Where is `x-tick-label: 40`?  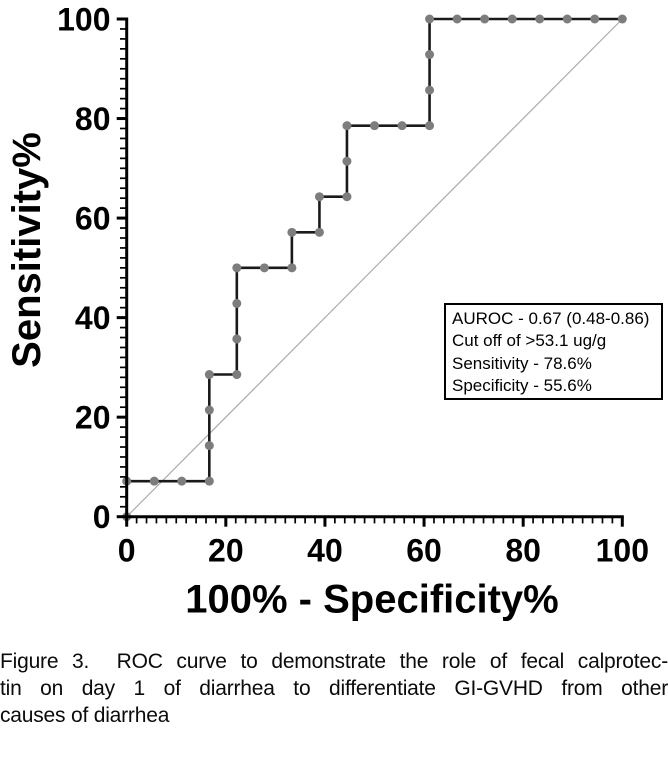
x-tick-label: 40 is located at coordinates (325, 551).